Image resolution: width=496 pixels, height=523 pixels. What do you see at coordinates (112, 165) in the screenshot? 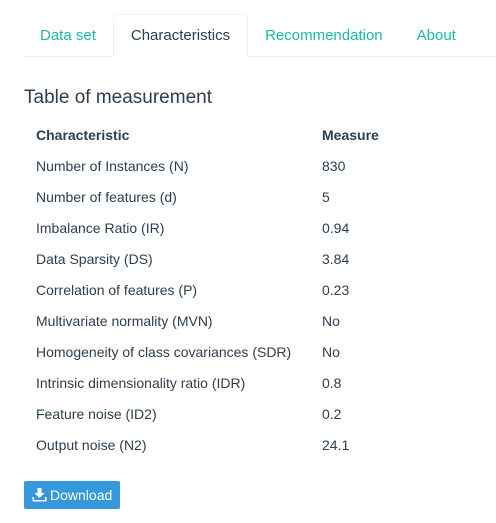
I see `characteristic-cell: Number of Instances (N)` at bounding box center [112, 165].